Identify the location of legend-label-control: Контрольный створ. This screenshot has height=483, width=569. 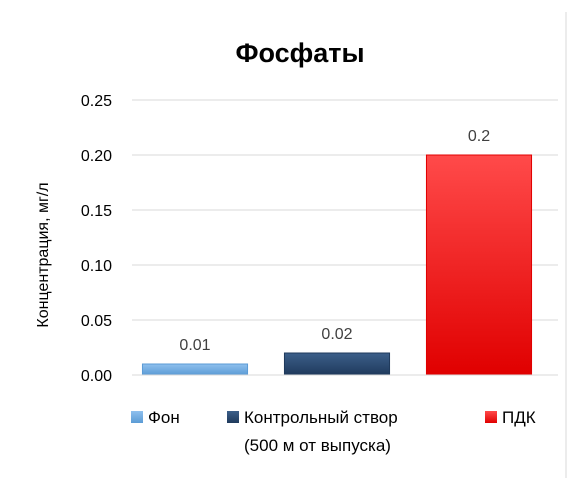
(321, 417).